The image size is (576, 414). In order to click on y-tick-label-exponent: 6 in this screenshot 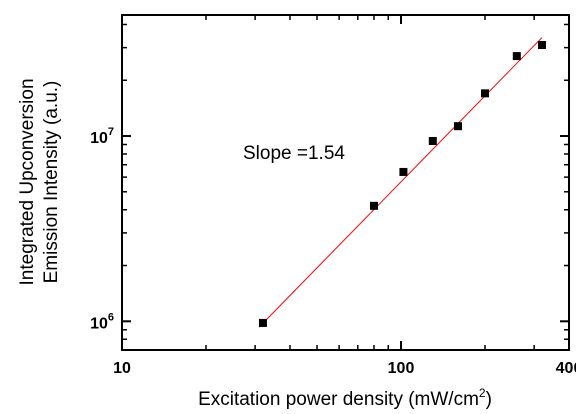, I will do `click(111, 317)`.